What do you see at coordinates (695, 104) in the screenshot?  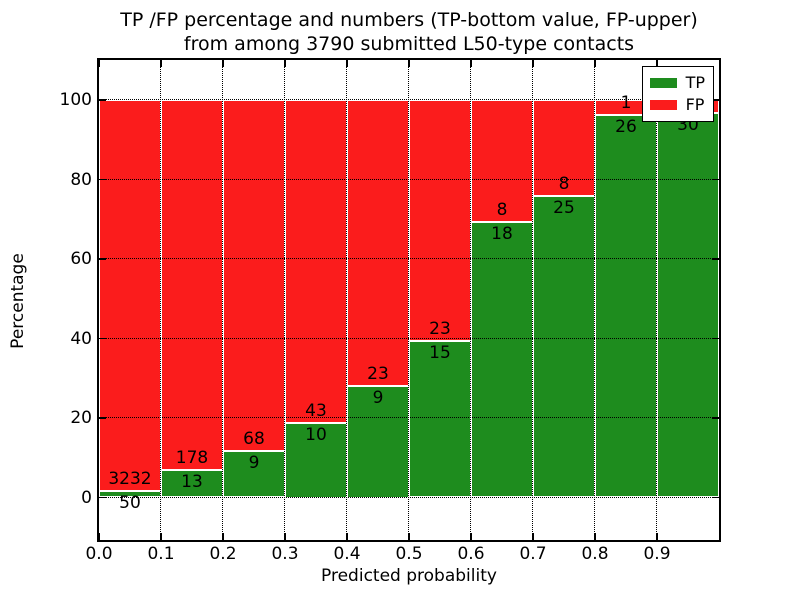 I see `legend-label: FP` at bounding box center [695, 104].